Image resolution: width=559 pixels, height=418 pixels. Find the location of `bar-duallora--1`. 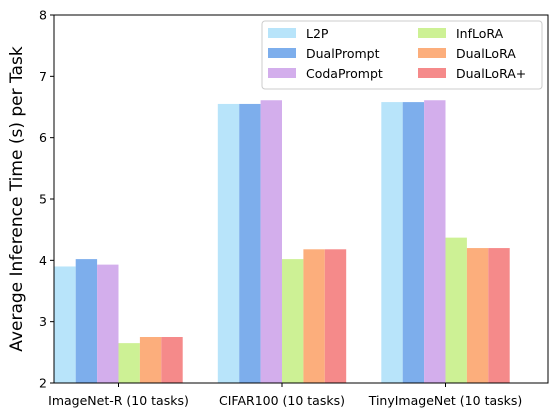

bar-duallora--1 is located at coordinates (335, 316).